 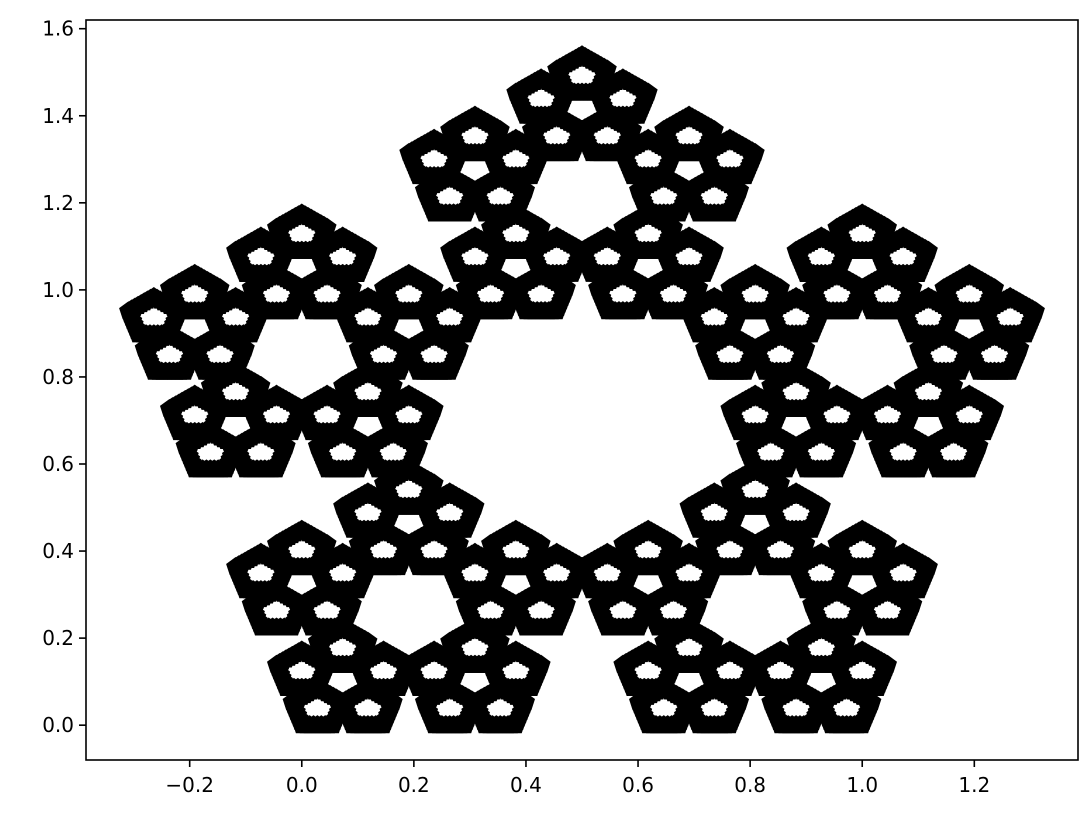 I want to click on x-tick-label: 1.0, so click(x=862, y=785).